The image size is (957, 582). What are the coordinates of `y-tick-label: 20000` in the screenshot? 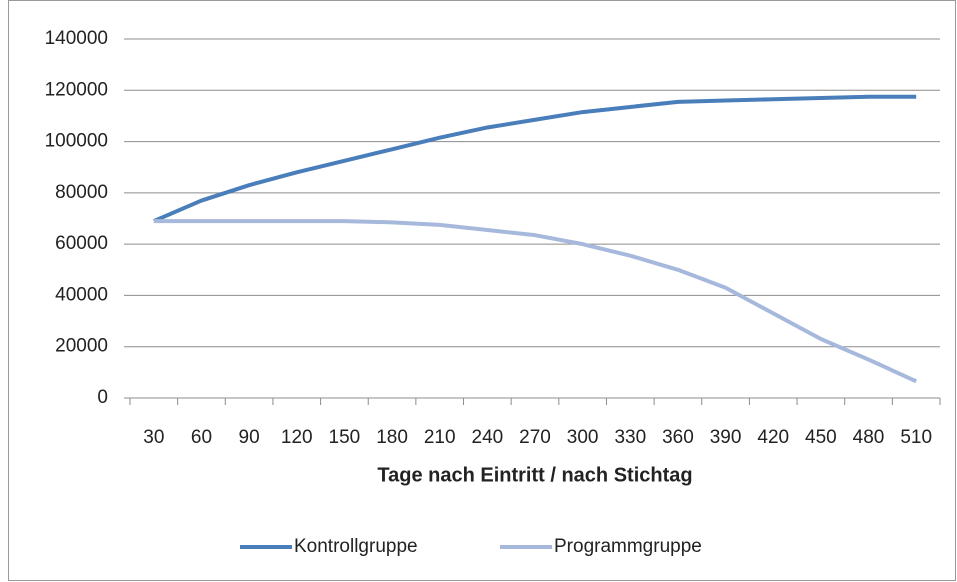 It's located at (81, 346).